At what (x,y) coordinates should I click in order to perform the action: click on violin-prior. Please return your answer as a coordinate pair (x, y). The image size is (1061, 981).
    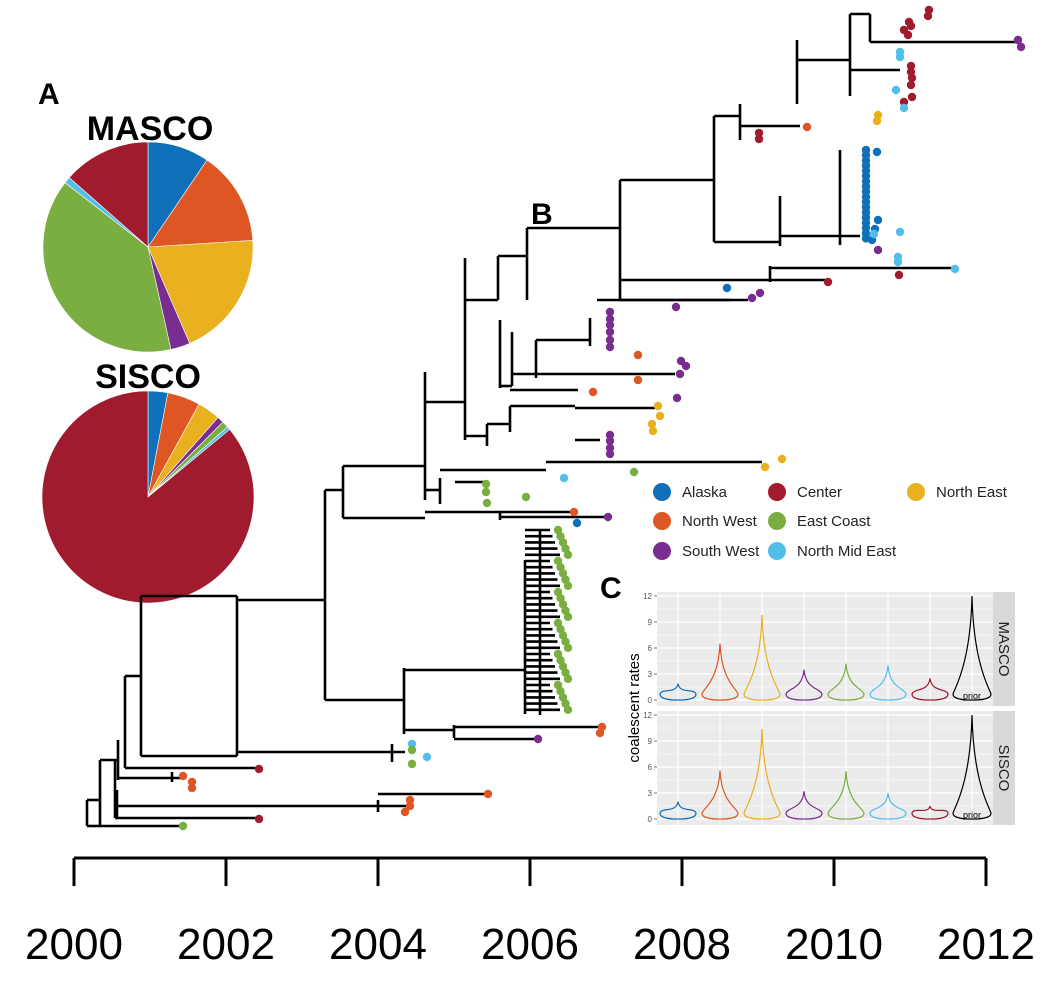
    Looking at the image, I should click on (972, 648).